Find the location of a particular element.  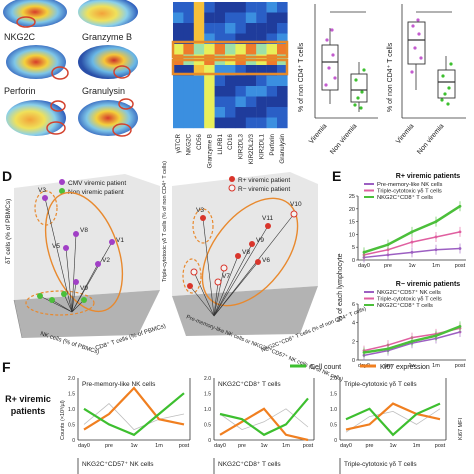

panel-label-e: E is located at coordinates (336, 176).